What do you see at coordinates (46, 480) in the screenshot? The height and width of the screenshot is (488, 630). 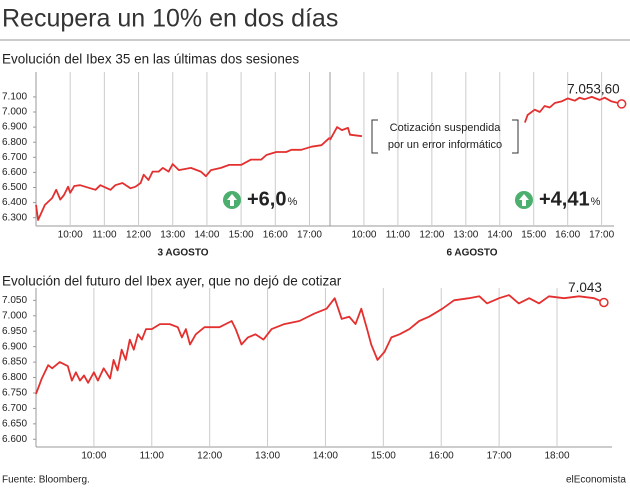 I see `source: Fuente: Bloomberg.` at bounding box center [46, 480].